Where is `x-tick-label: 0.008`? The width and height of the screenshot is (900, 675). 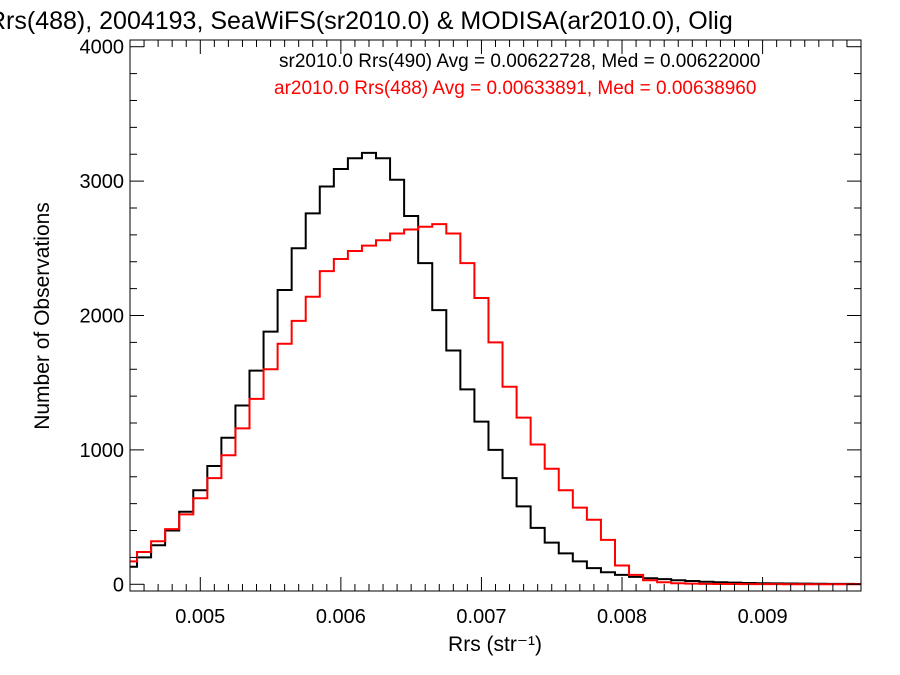 x-tick-label: 0.008 is located at coordinates (622, 617).